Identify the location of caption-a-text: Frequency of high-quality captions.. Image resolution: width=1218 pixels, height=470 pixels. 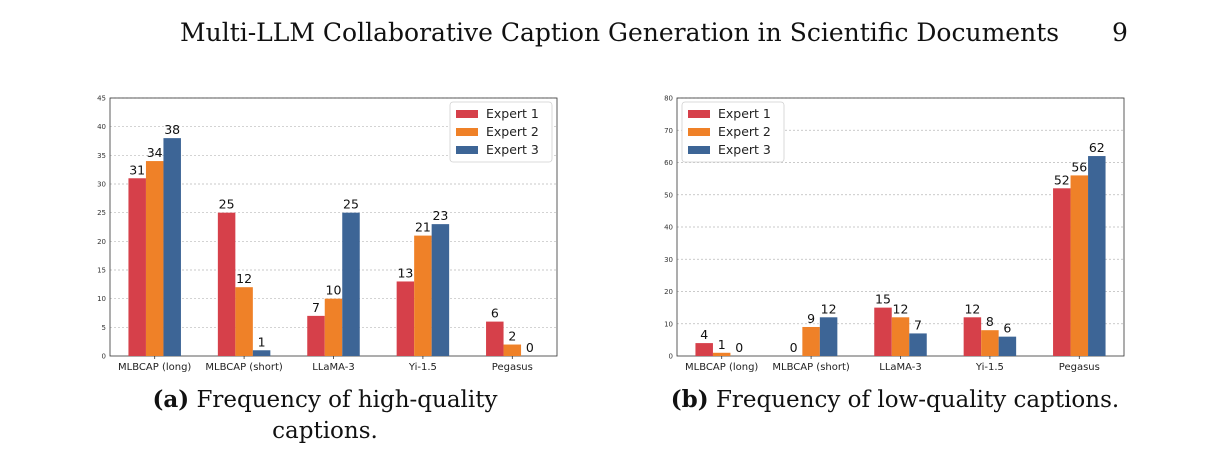
(347, 415).